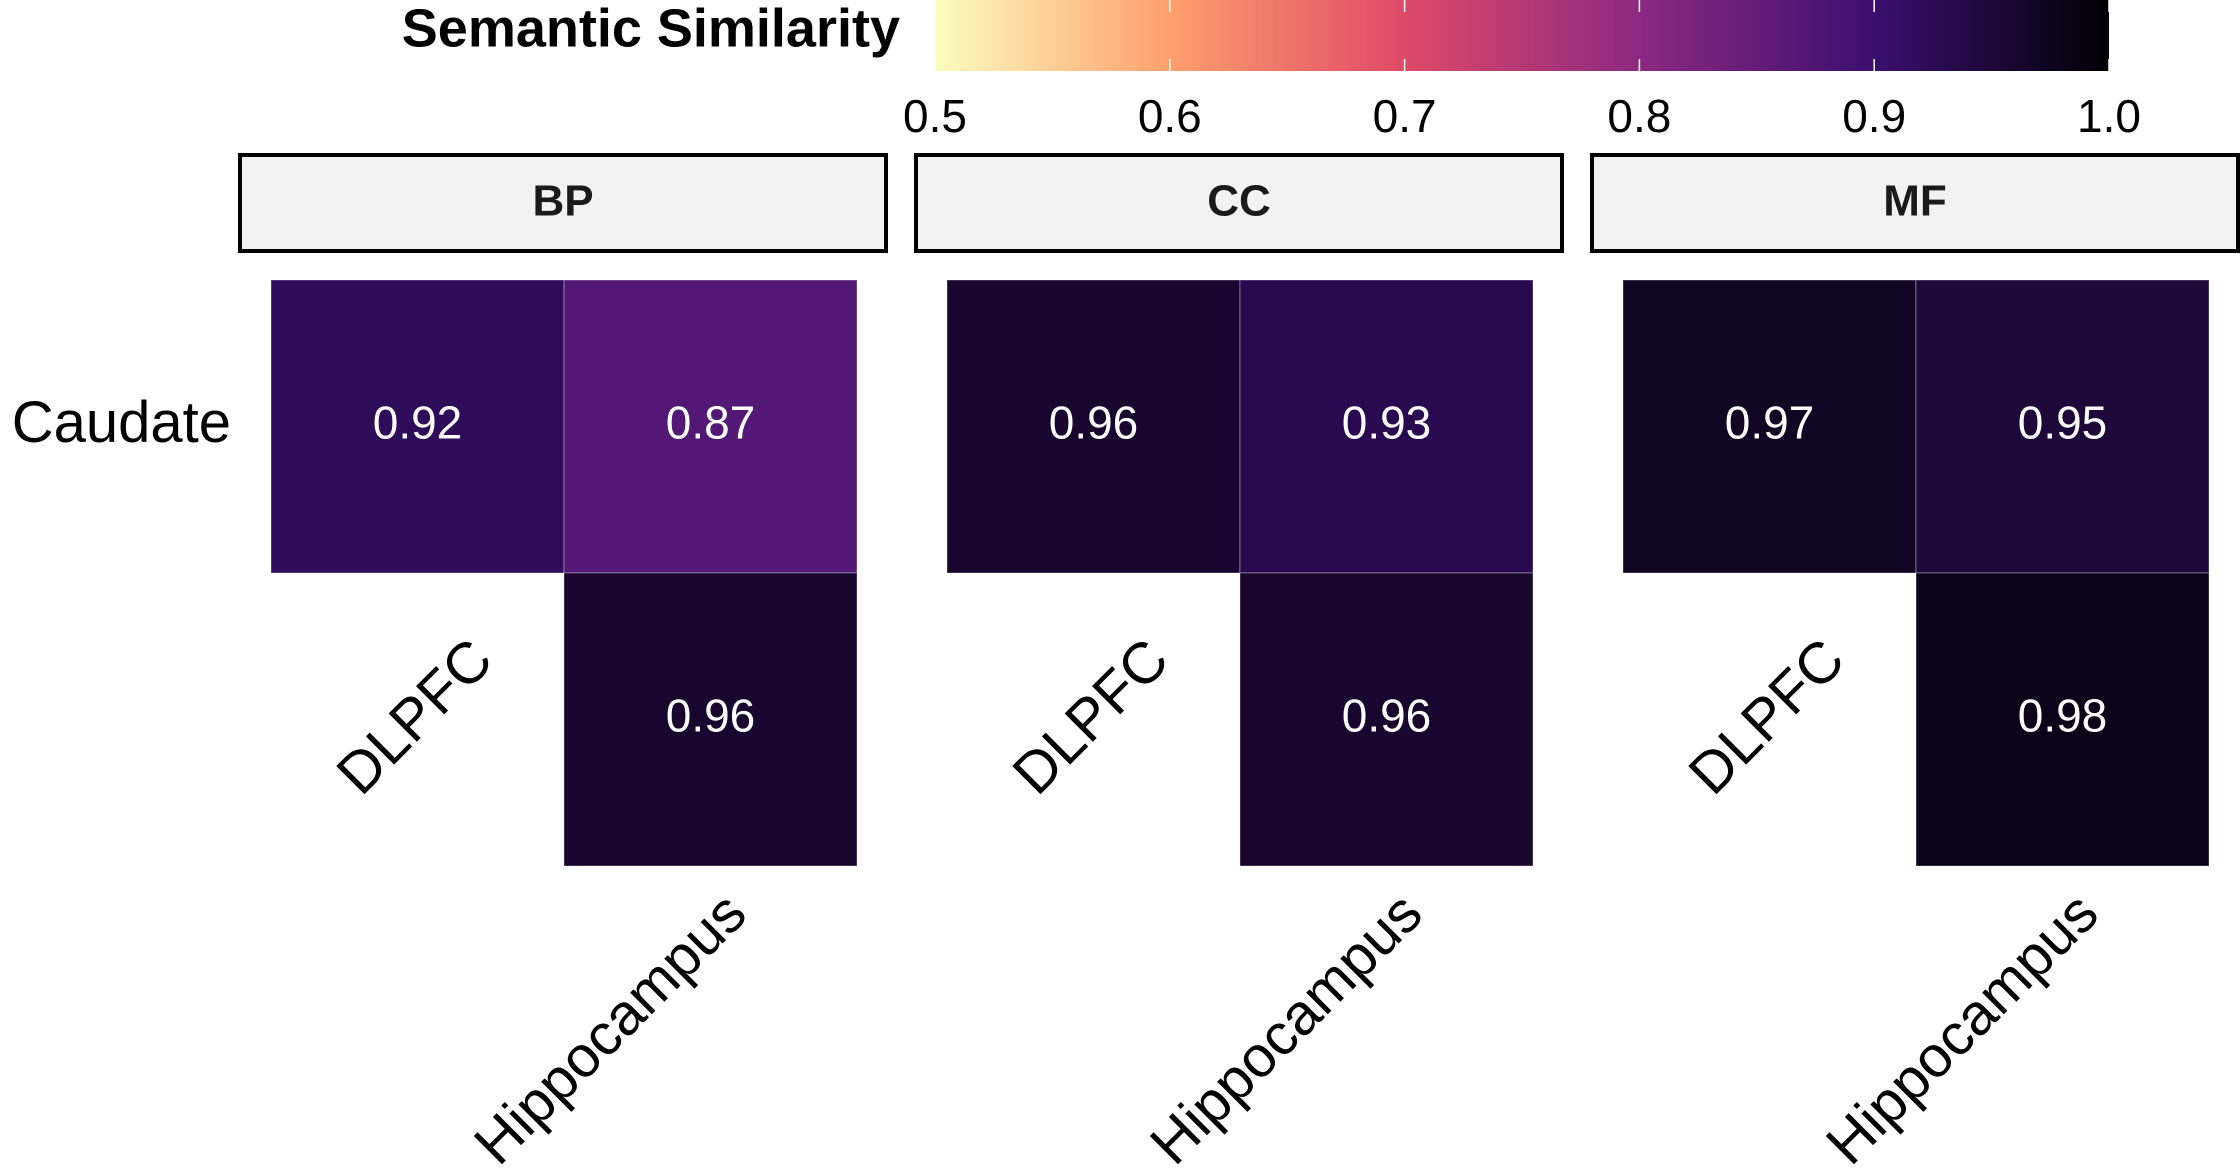  I want to click on colorbar, so click(1522, 35).